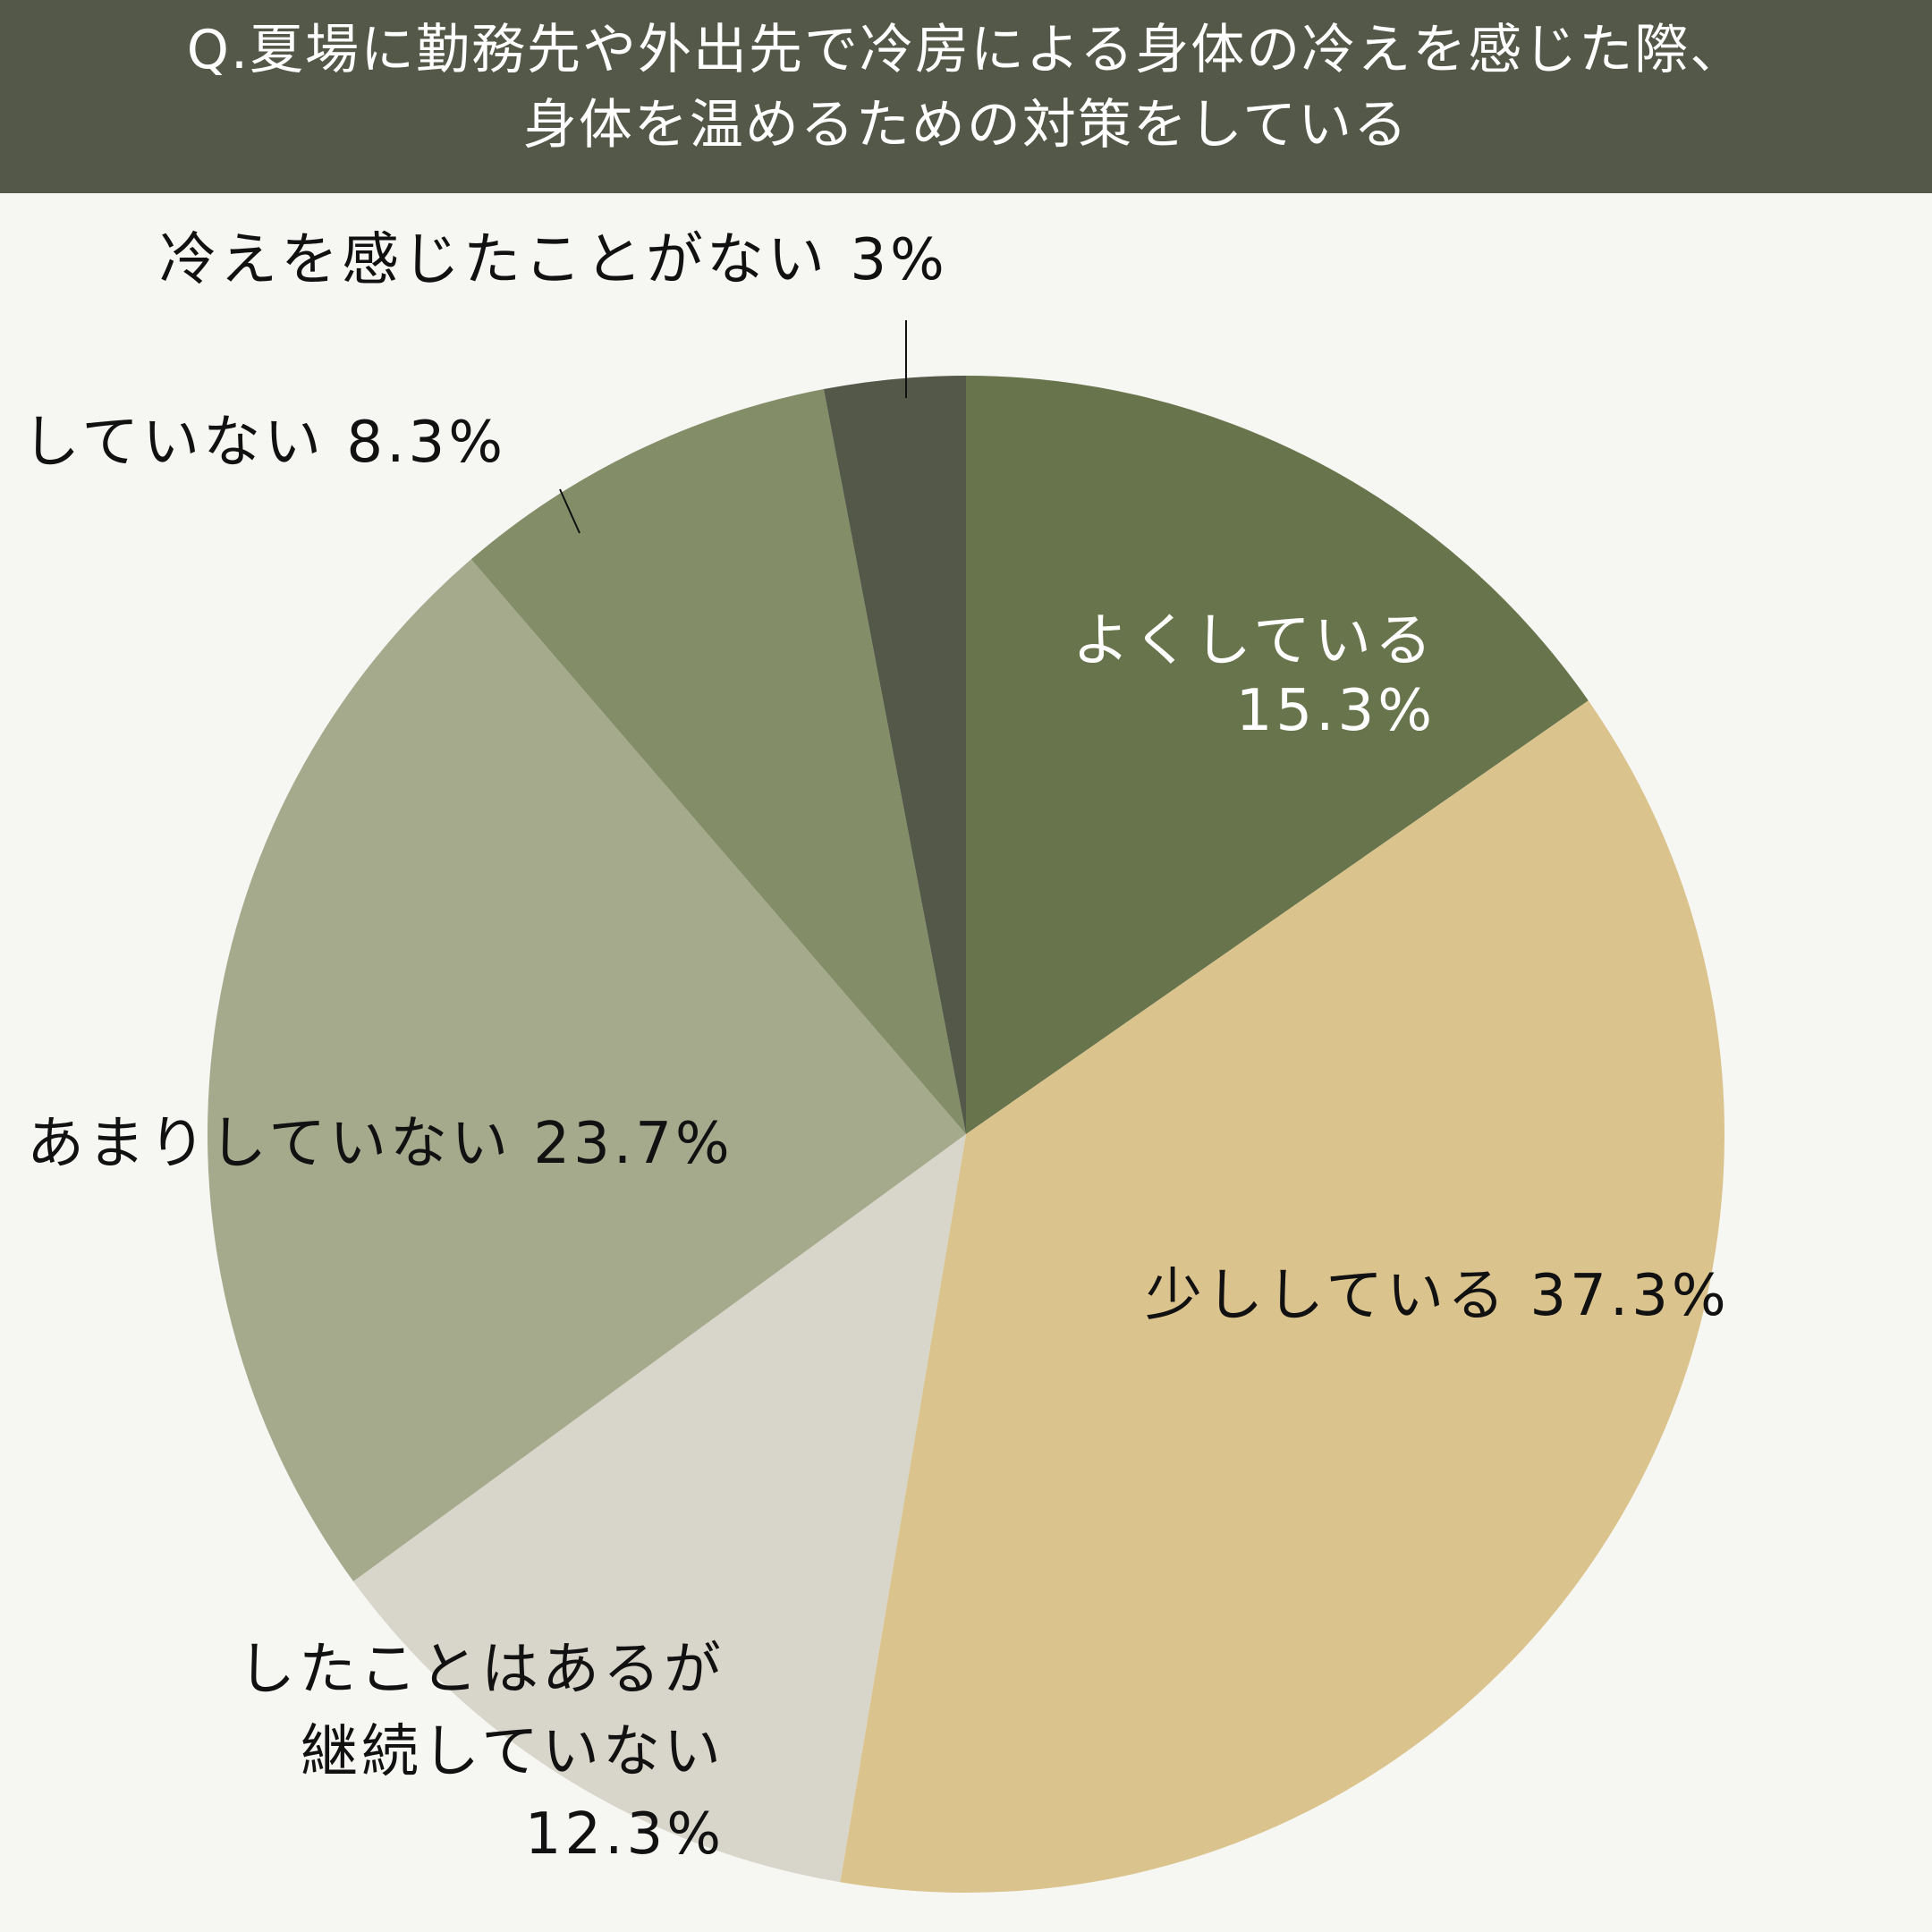 This screenshot has width=1932, height=1932. I want to click on slice-label-3-line-3: 12.3%, so click(624, 1834).